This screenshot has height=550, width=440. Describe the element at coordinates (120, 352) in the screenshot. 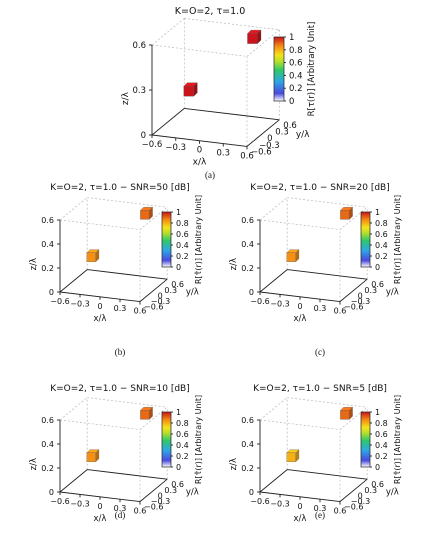

I see `panel-caption: (b)` at that location.